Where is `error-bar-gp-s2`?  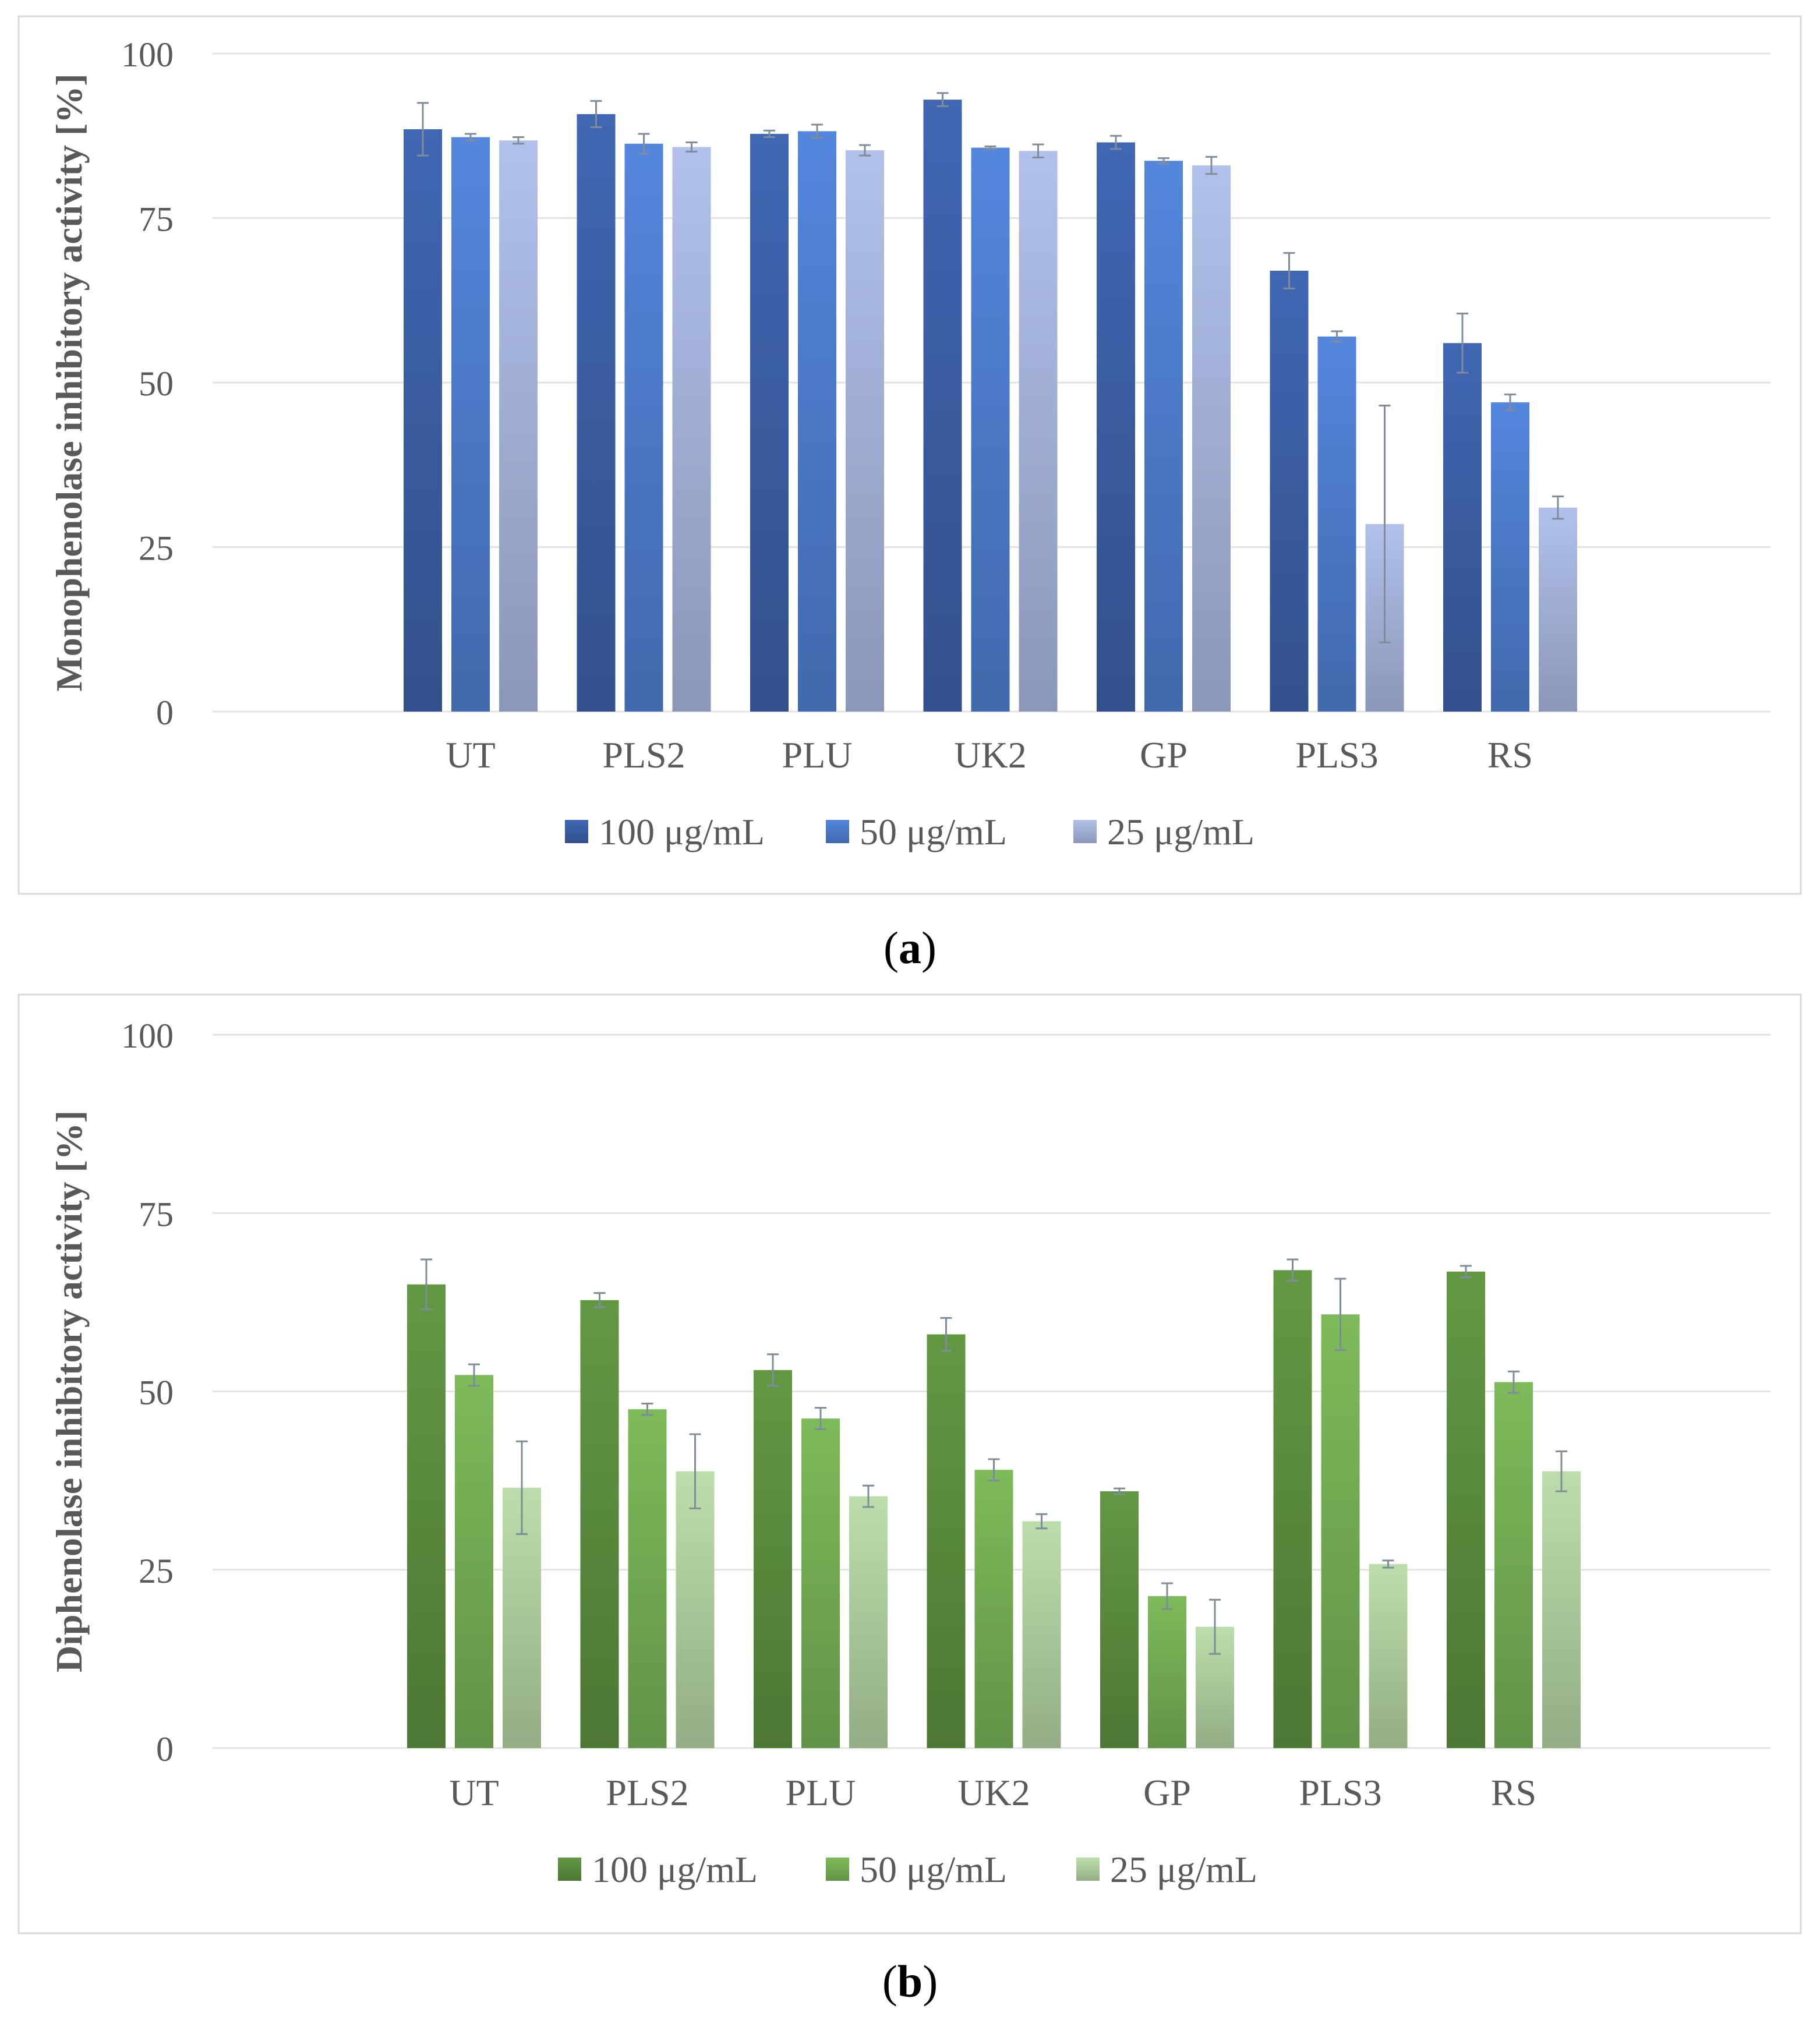 error-bar-gp-s2 is located at coordinates (1163, 161).